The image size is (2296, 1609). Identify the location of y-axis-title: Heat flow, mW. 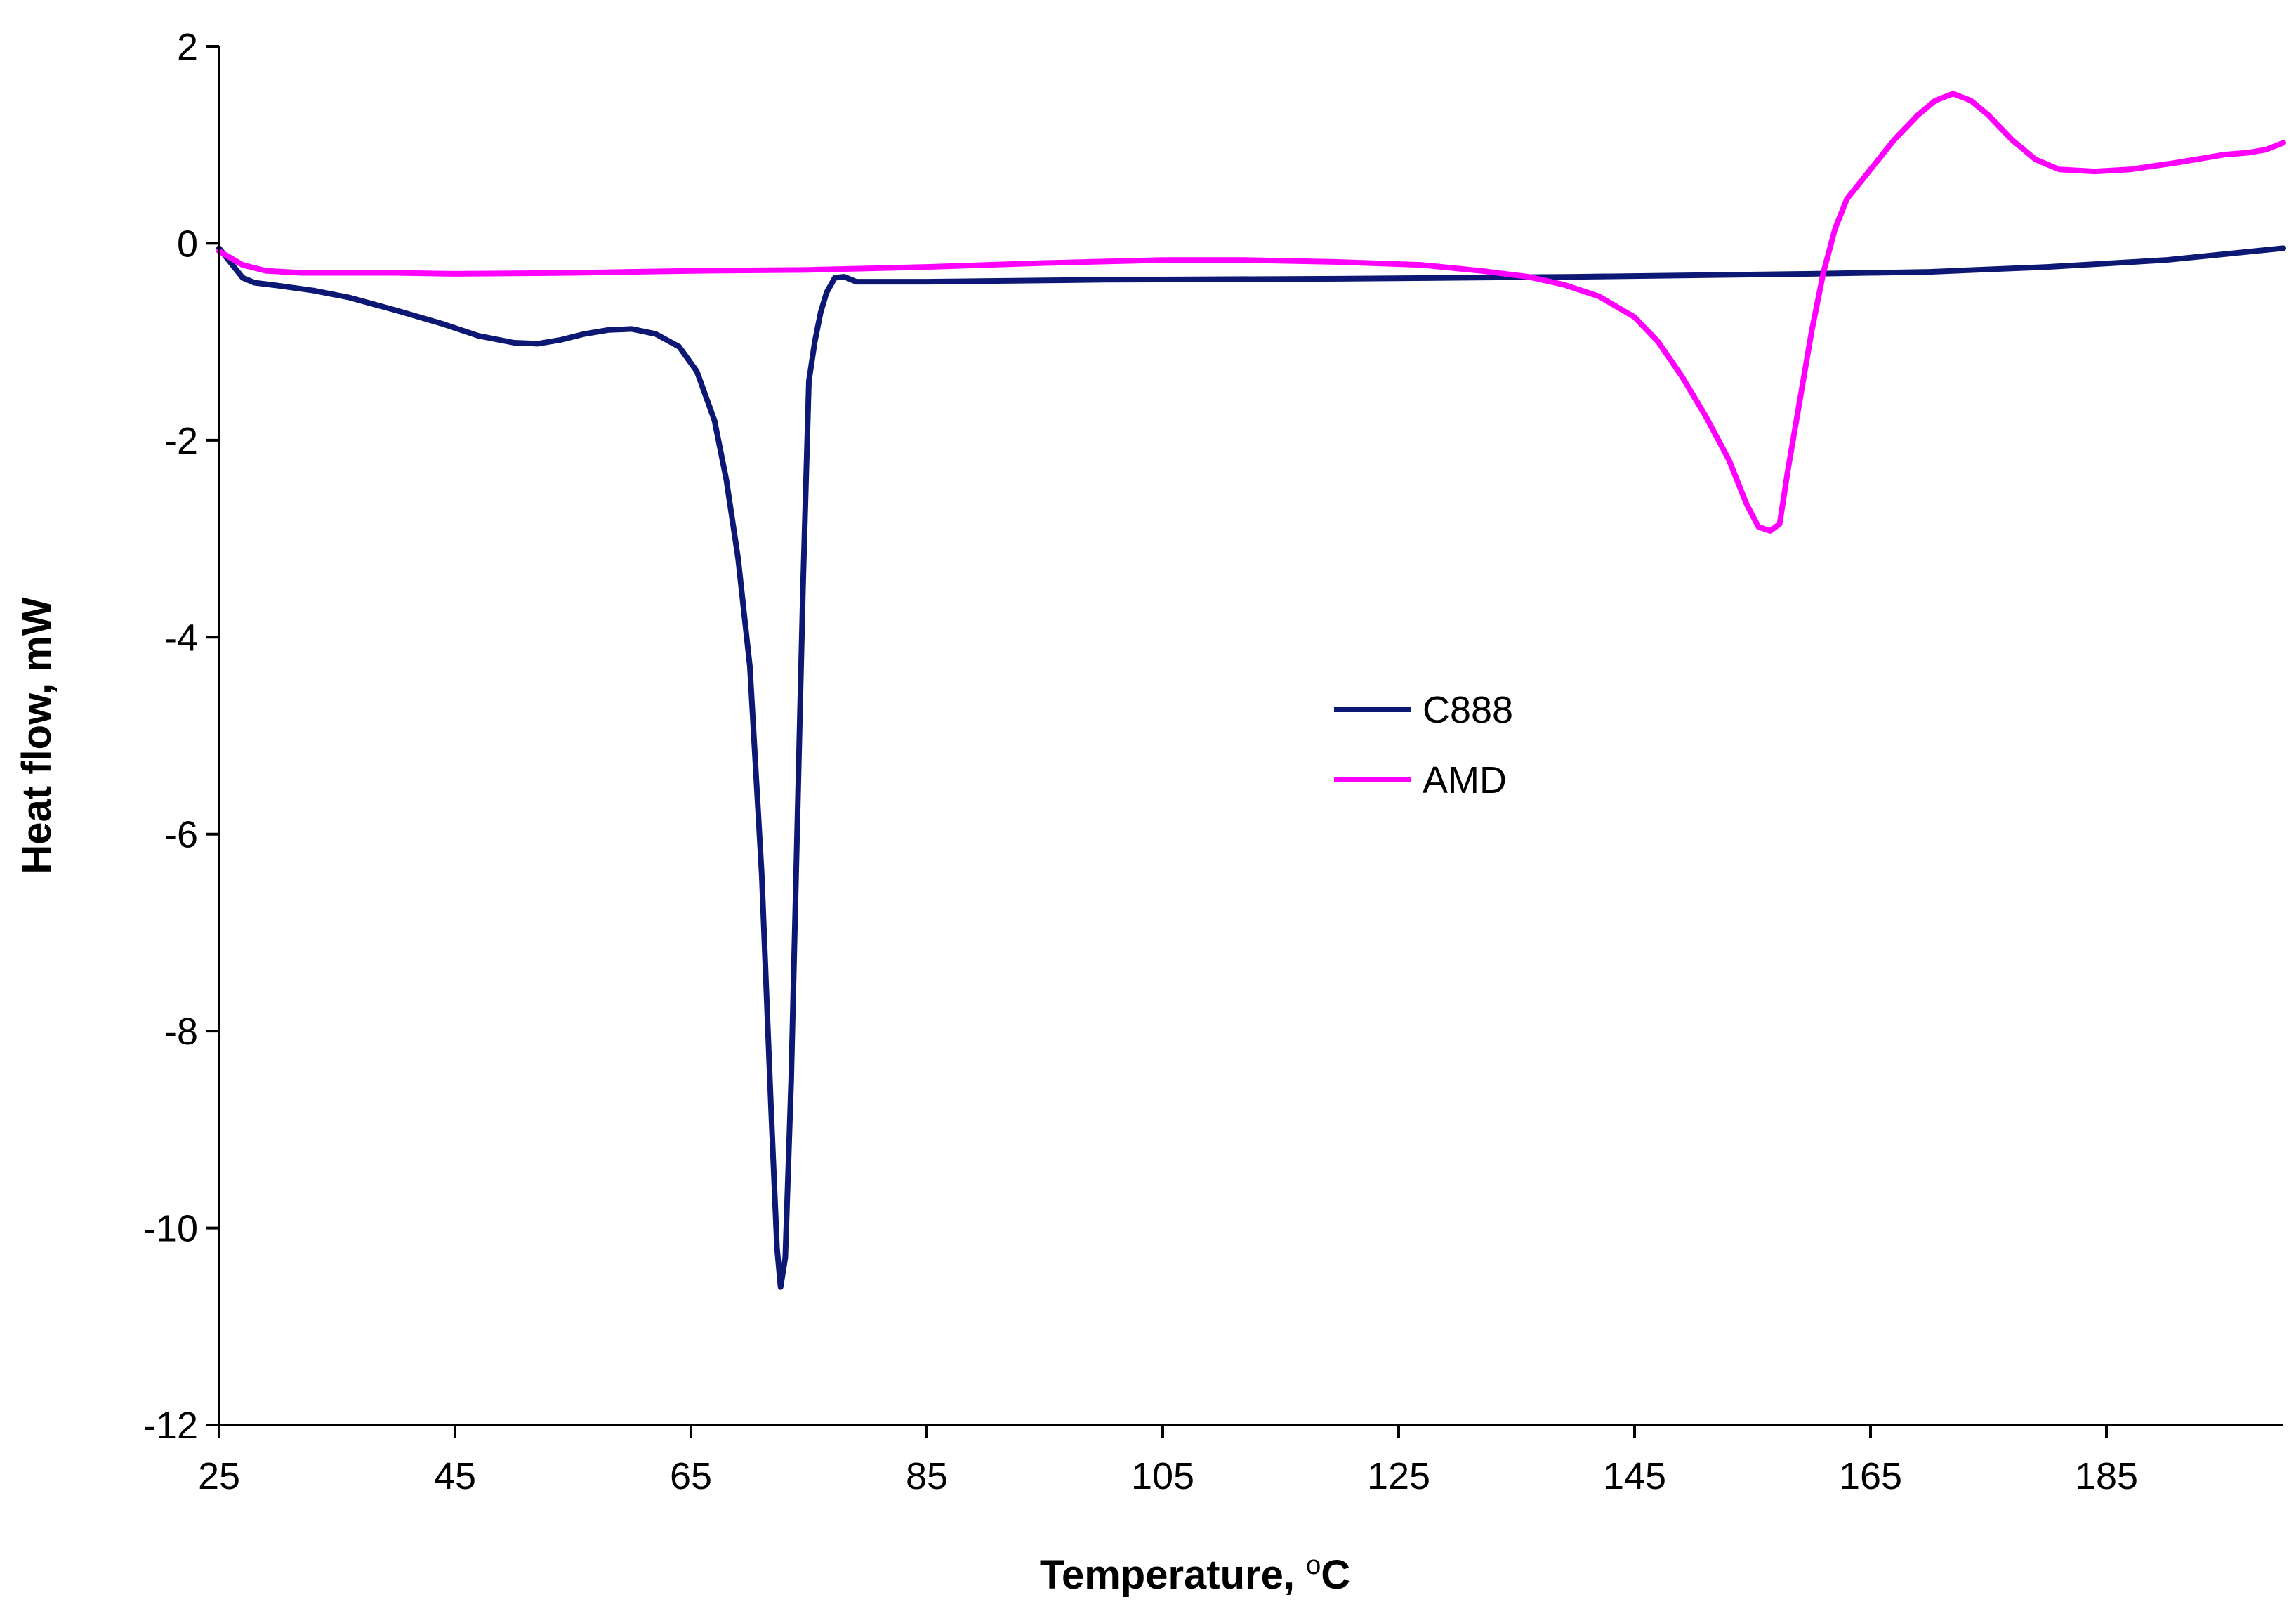
(37, 735).